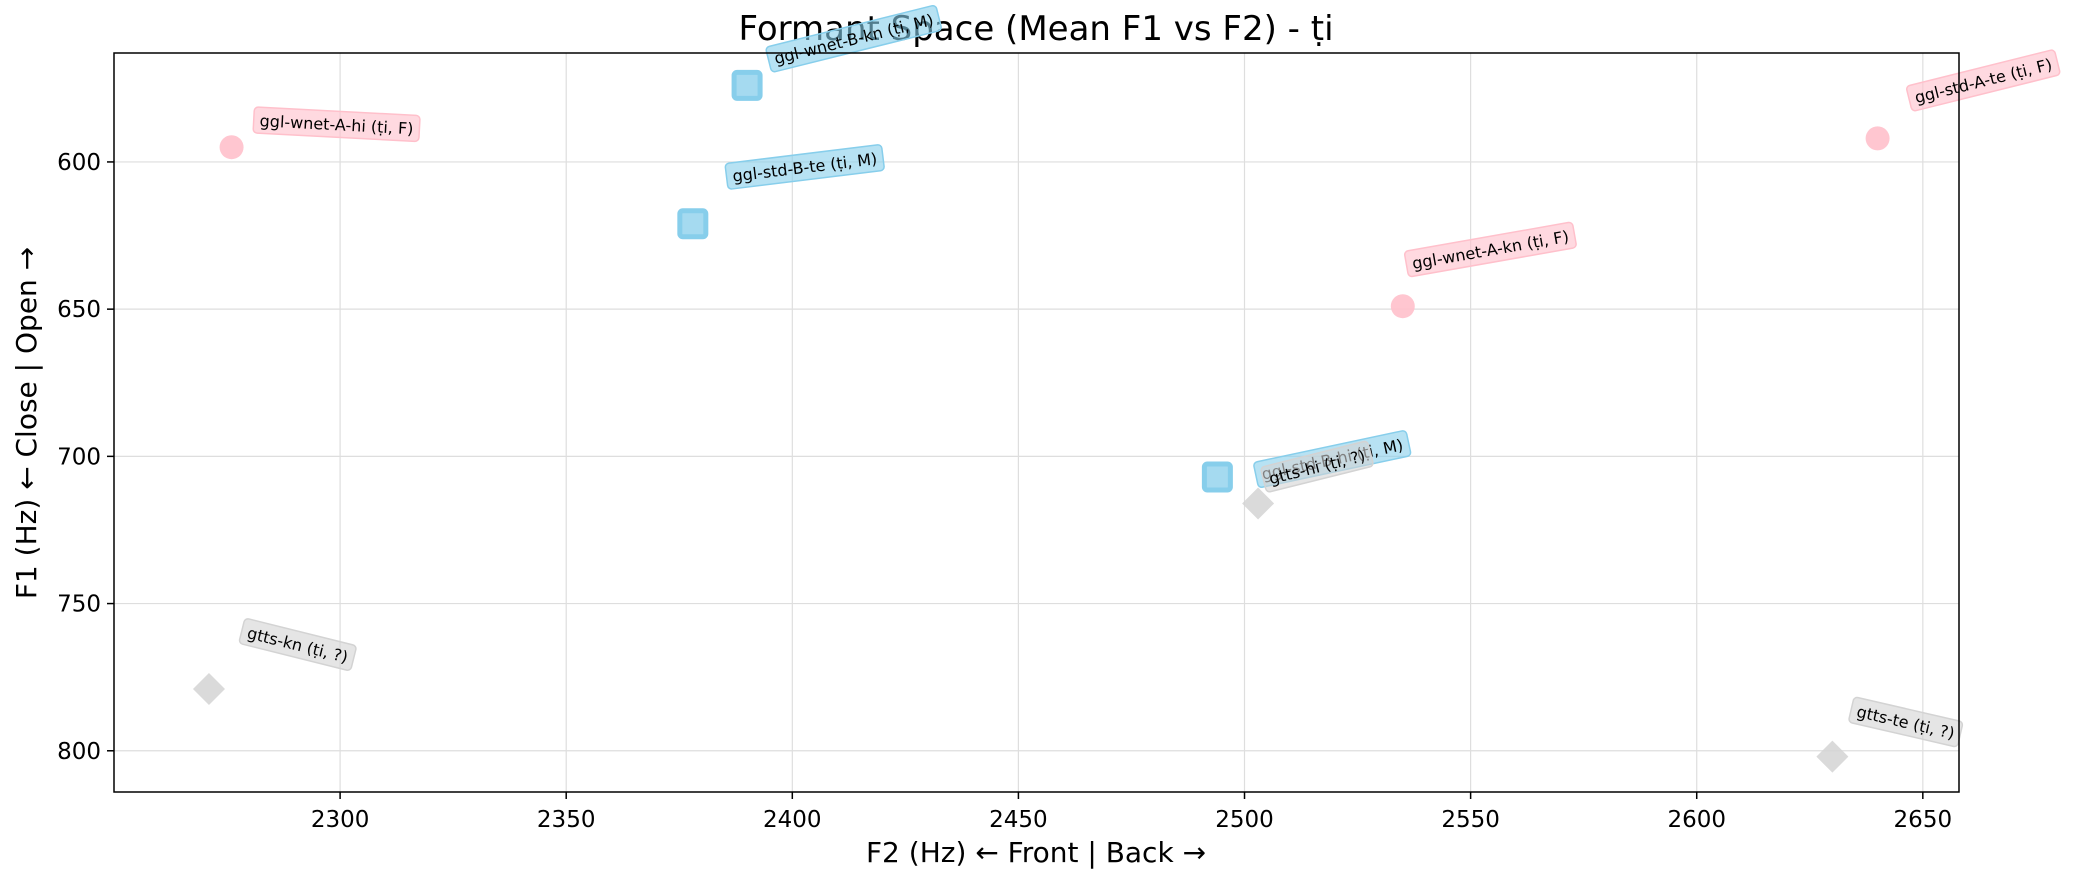 Image resolution: width=2073 pixels, height=883 pixels. I want to click on point-7-label-box: gtts-kn (ṭi, ?), so click(297, 644).